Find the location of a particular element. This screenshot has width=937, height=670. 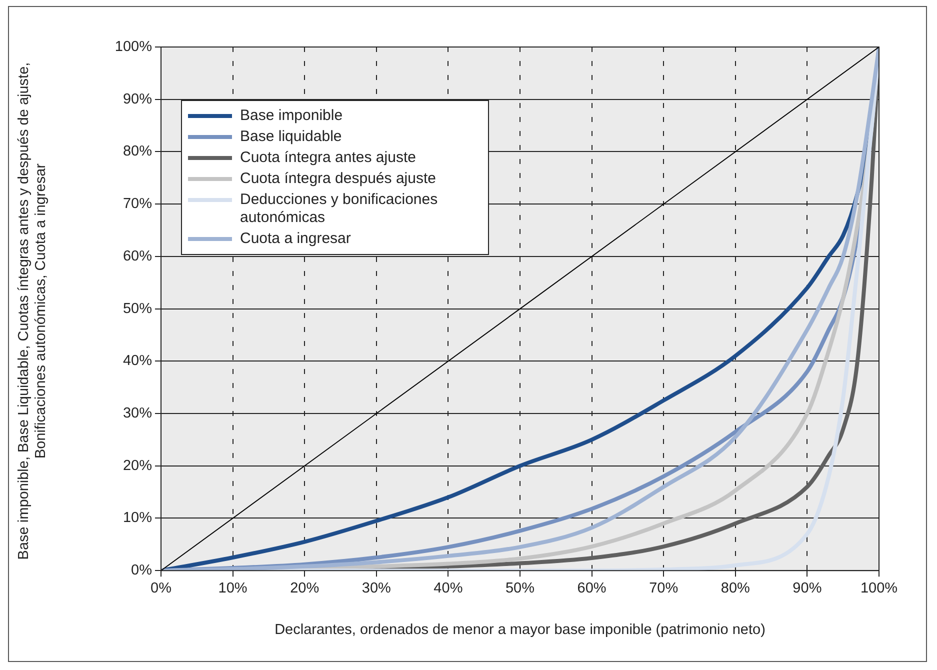

x-tick-label: 60% is located at coordinates (591, 588).